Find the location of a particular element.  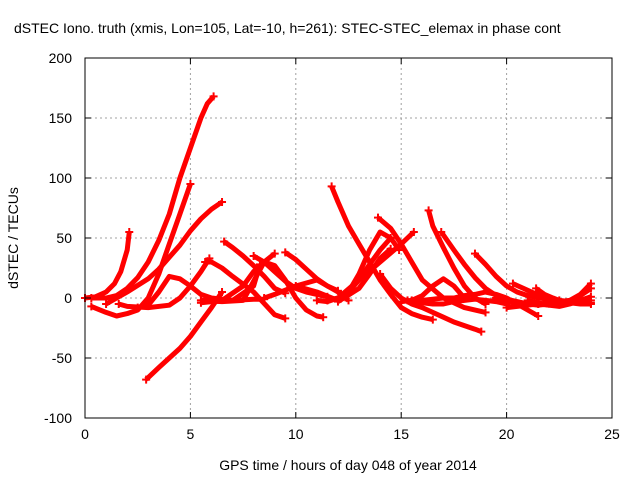

y-tick-label: 100 is located at coordinates (61, 178).